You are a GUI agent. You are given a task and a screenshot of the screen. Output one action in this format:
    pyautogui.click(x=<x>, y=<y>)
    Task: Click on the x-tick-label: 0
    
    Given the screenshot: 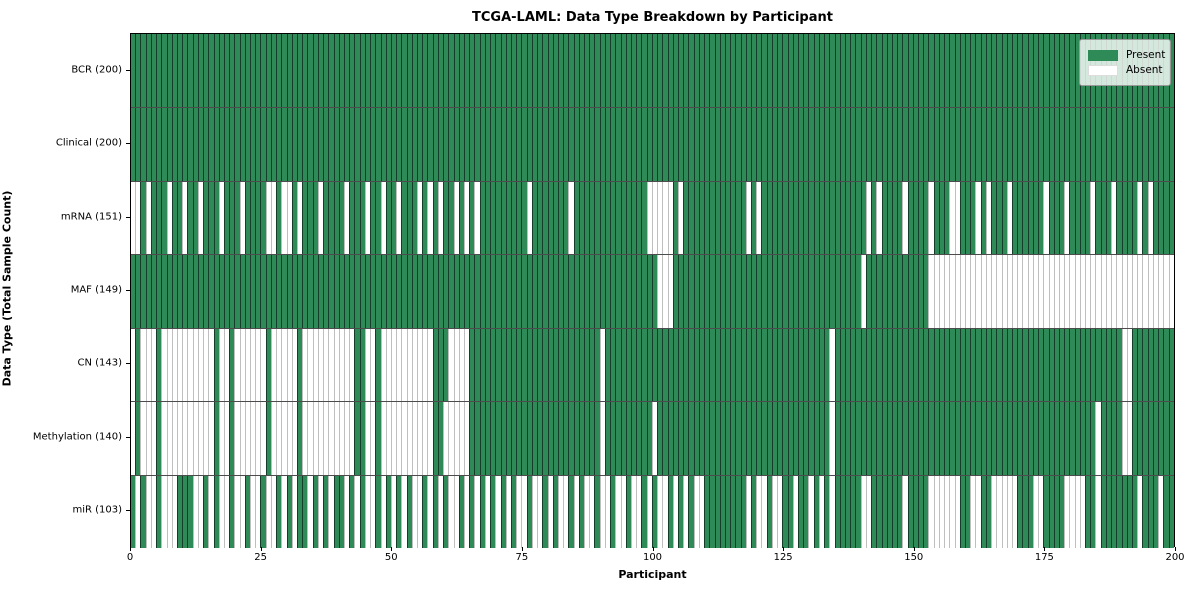 What is the action you would take?
    pyautogui.click(x=130, y=557)
    